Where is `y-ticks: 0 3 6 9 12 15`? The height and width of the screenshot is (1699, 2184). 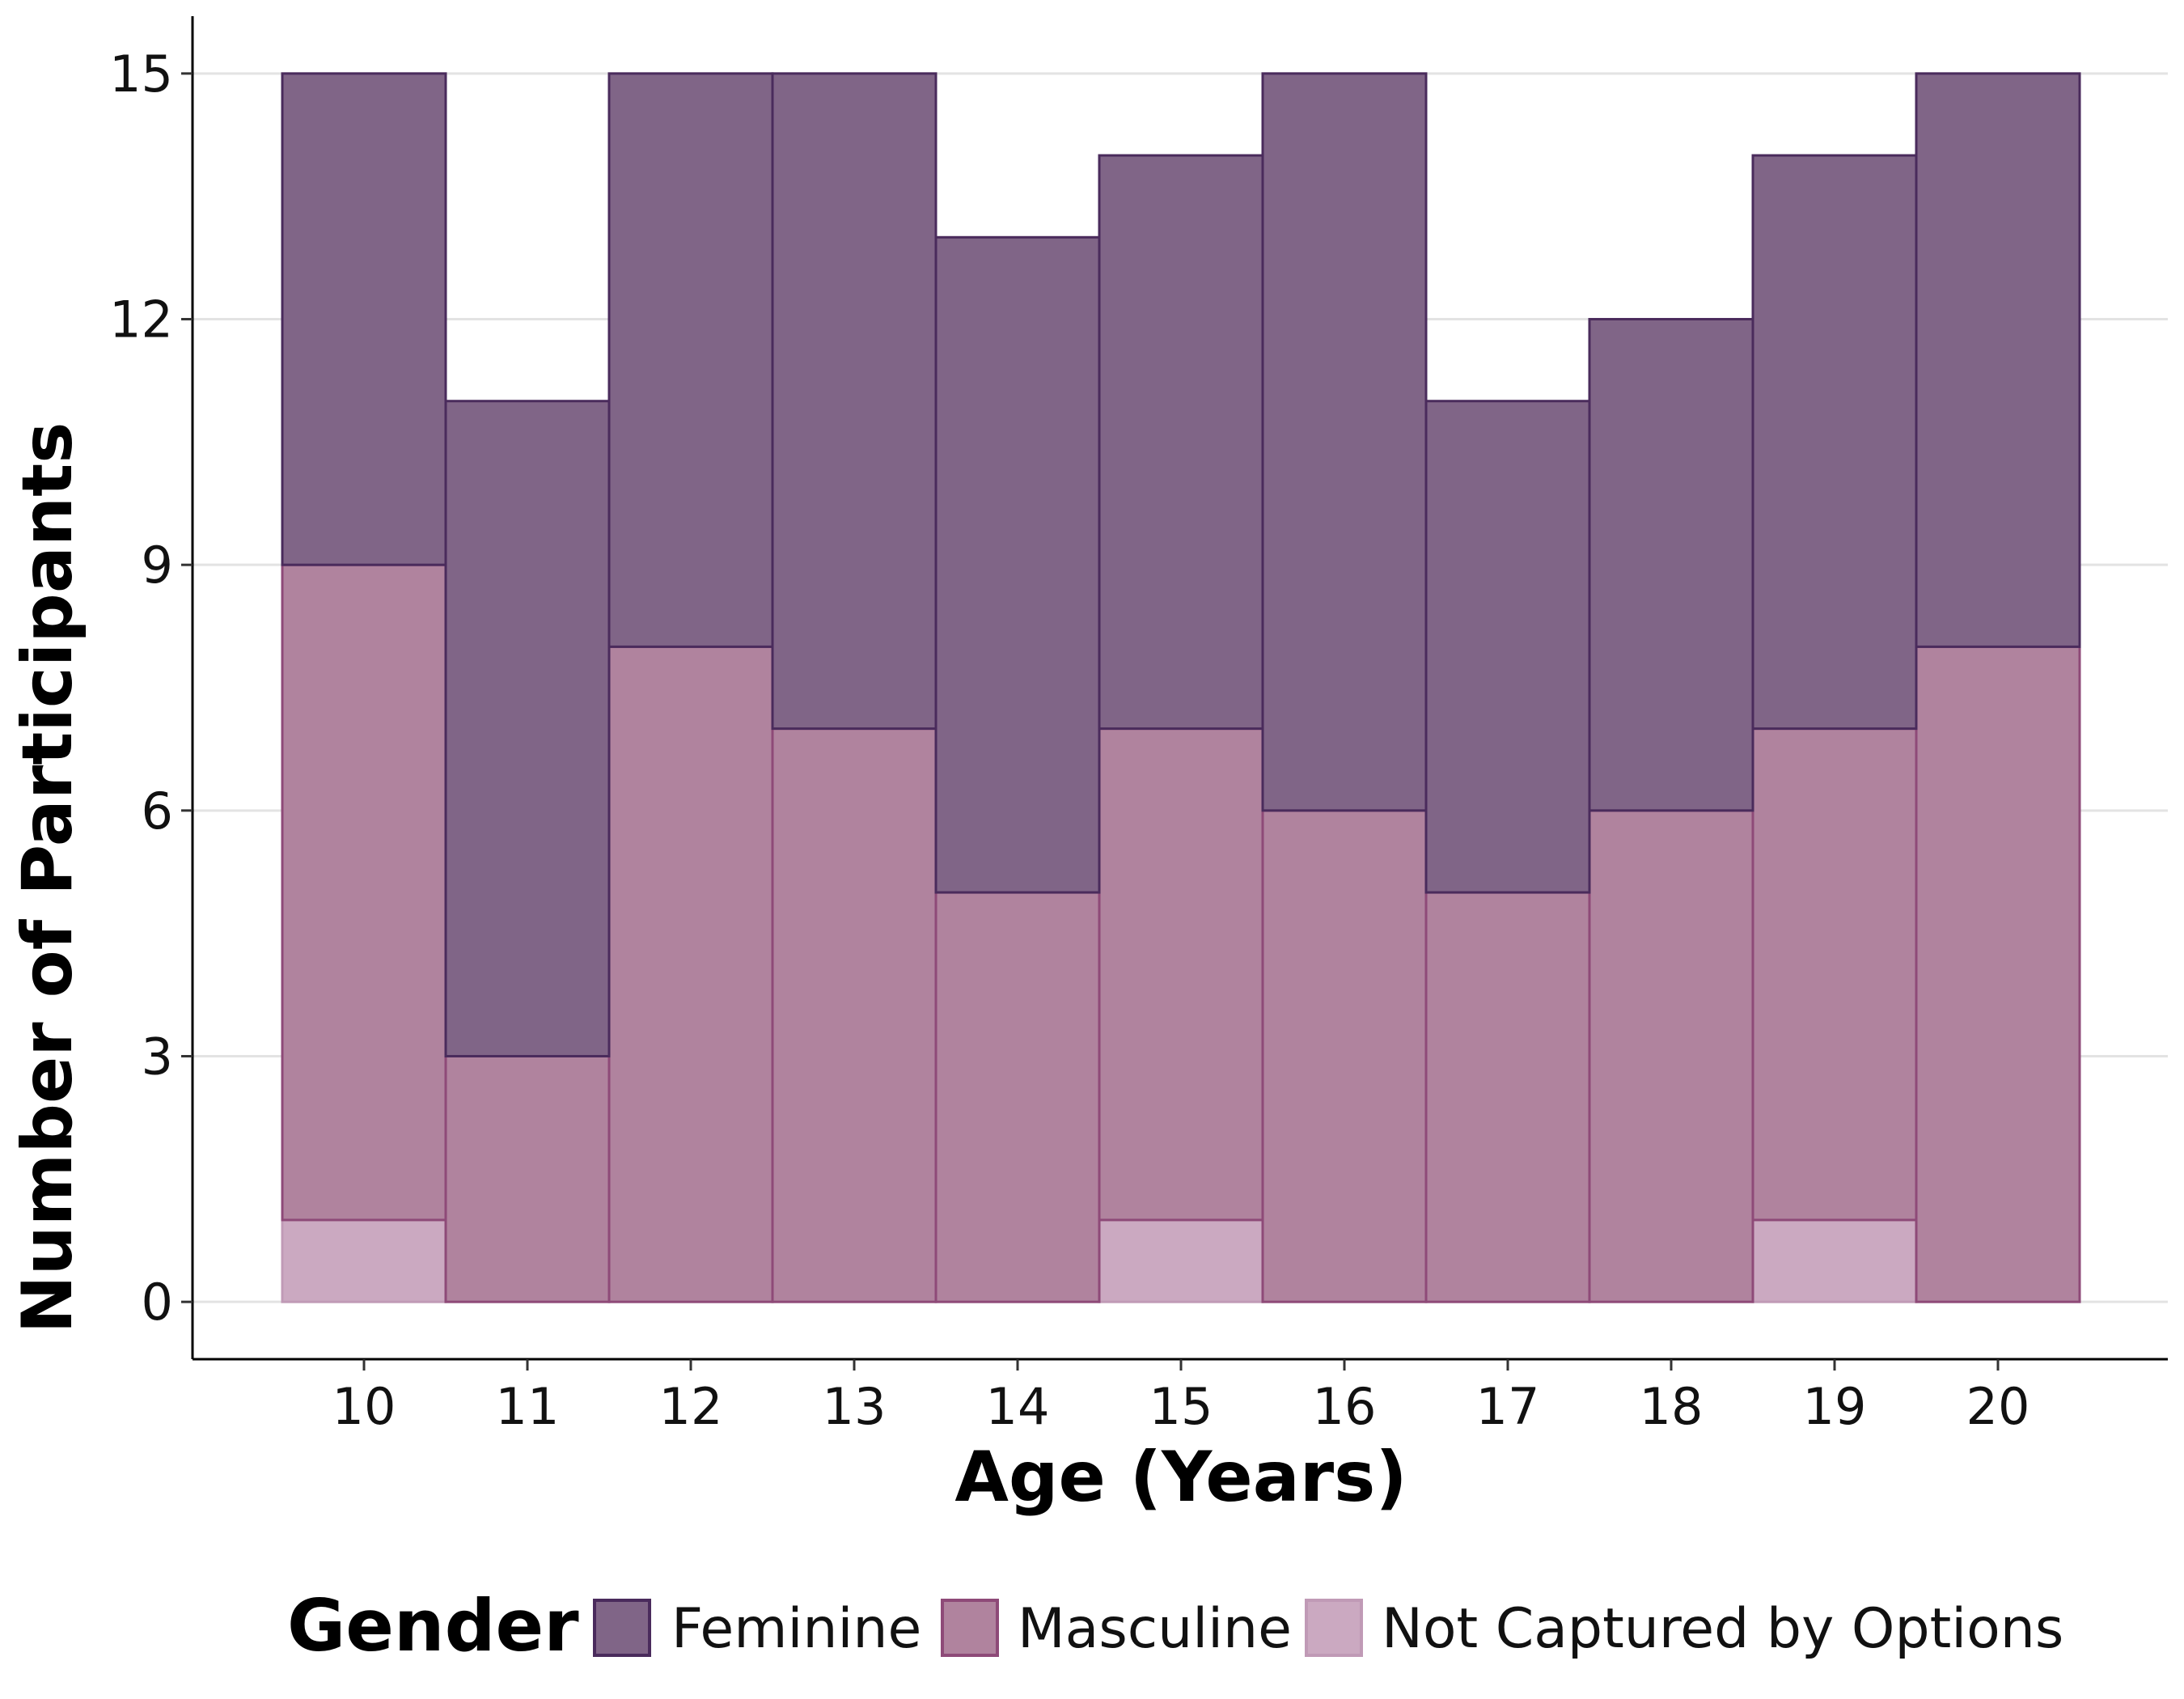 y-ticks: 0 3 6 9 12 15 is located at coordinates (151, 688).